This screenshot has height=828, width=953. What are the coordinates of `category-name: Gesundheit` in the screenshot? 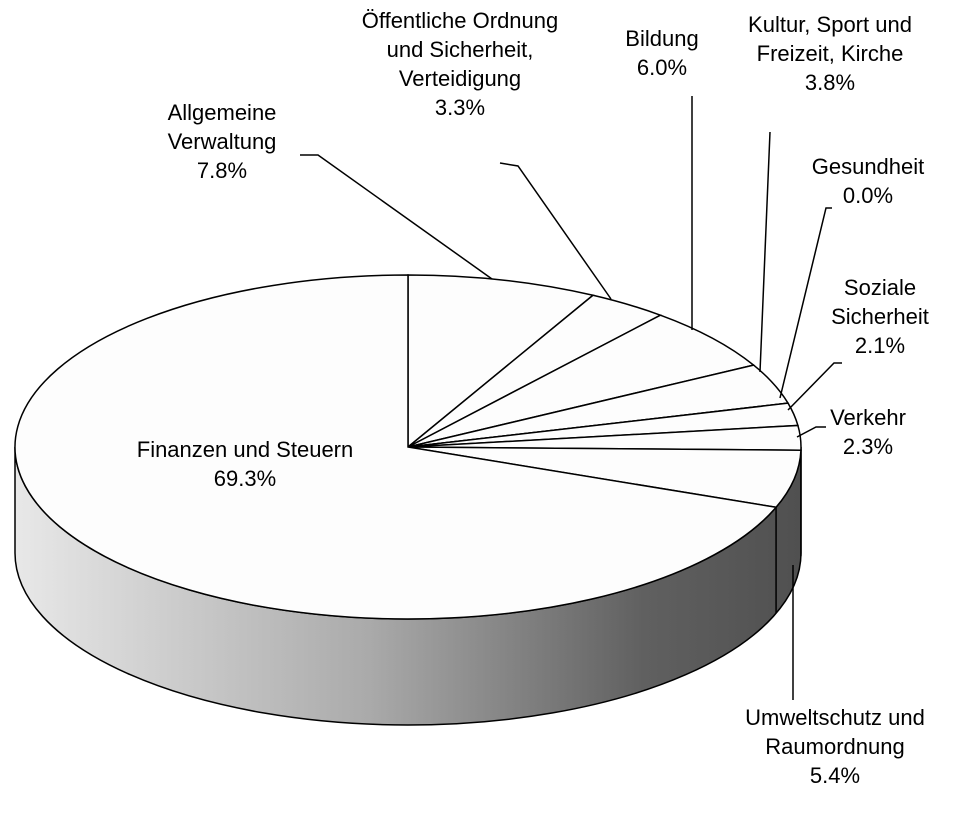 It's located at (868, 166).